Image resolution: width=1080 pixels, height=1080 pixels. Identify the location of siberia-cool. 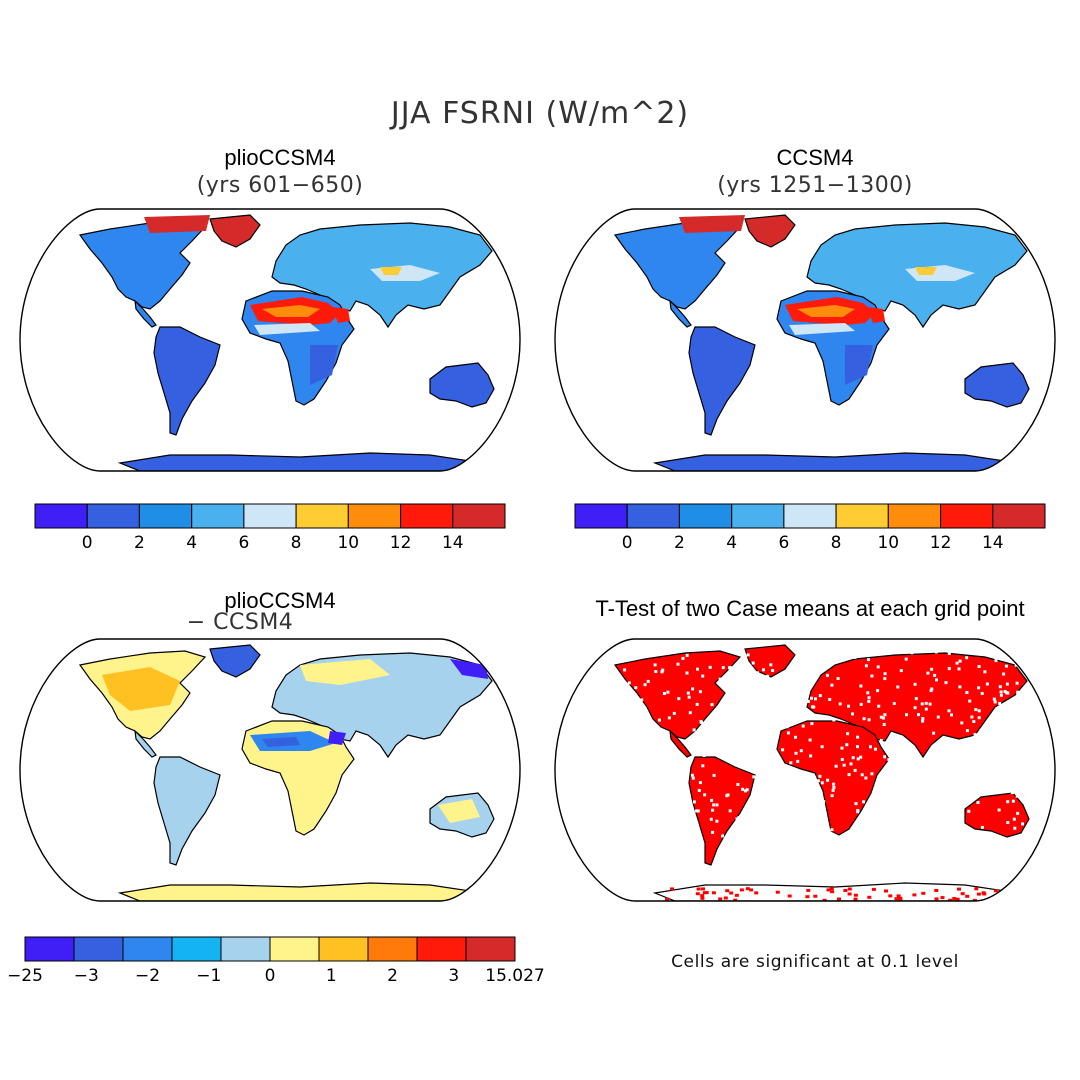
(469, 669).